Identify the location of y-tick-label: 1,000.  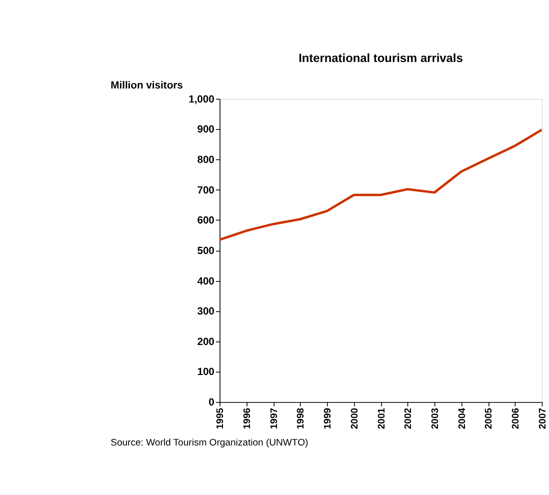
(201, 100).